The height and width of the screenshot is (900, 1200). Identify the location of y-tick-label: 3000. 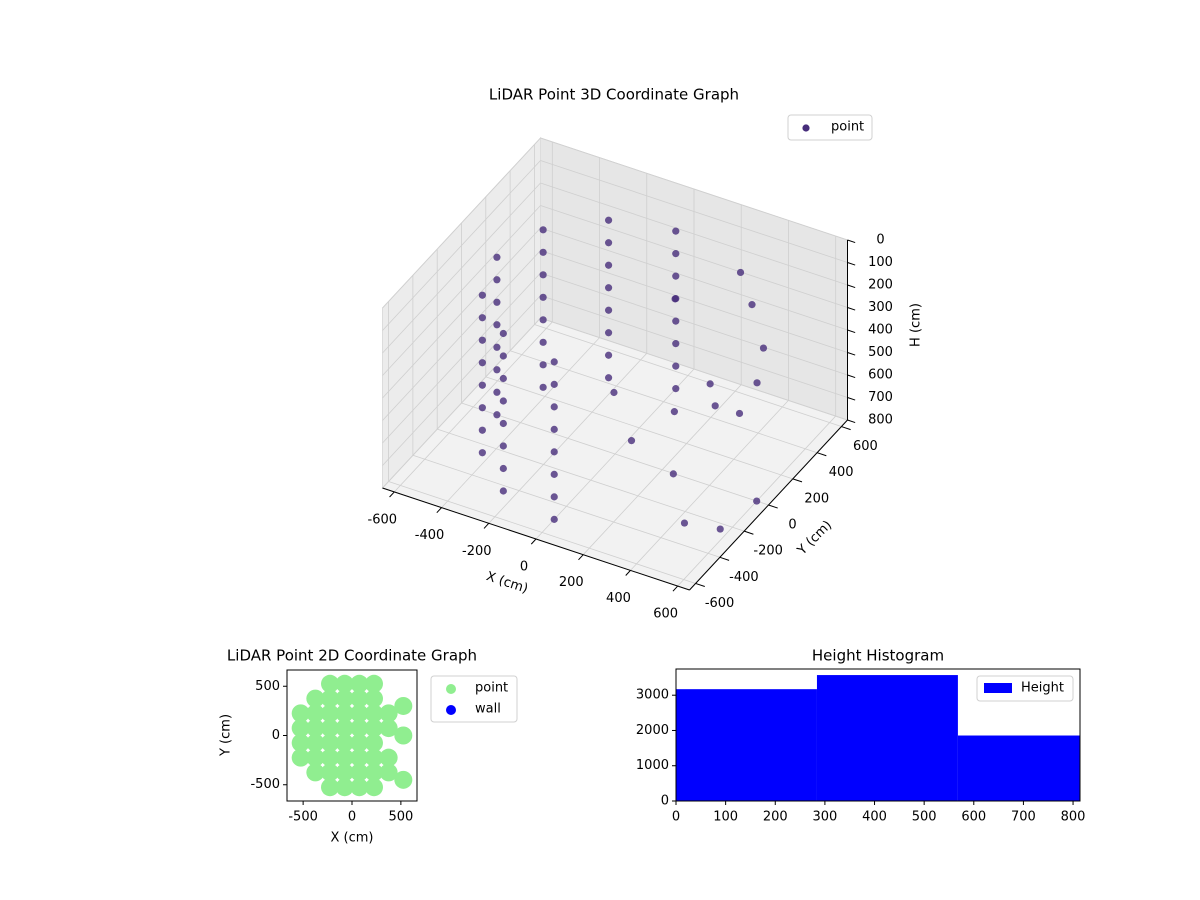
(652, 695).